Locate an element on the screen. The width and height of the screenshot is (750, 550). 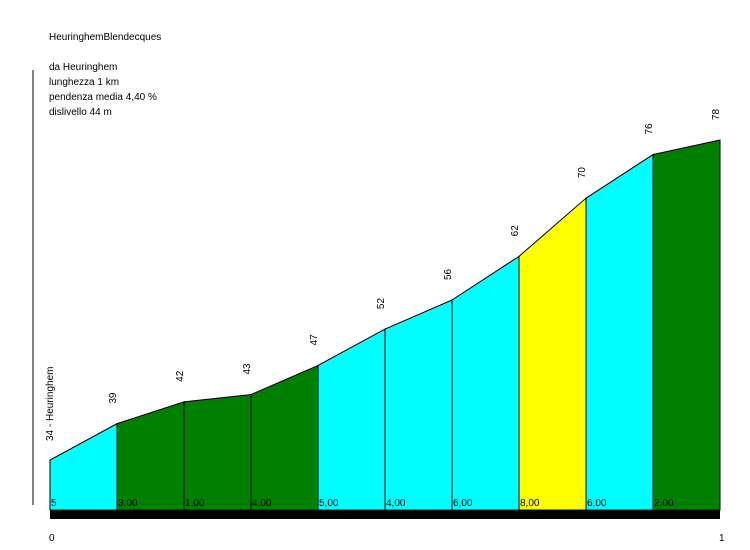
gradient-label: 5,00 is located at coordinates (329, 503).